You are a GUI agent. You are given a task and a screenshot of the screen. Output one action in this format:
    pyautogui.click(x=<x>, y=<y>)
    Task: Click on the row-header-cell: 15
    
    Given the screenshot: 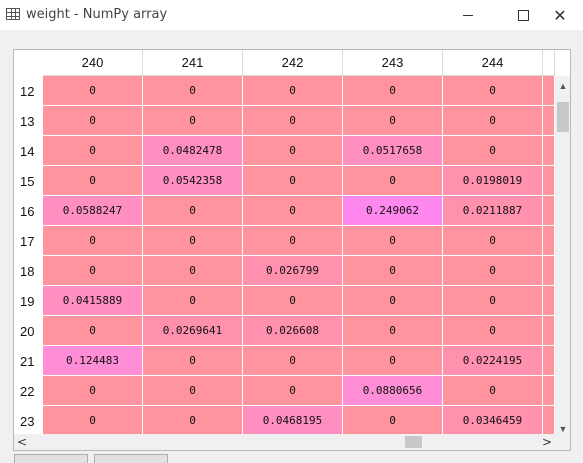 What is the action you would take?
    pyautogui.click(x=27, y=181)
    